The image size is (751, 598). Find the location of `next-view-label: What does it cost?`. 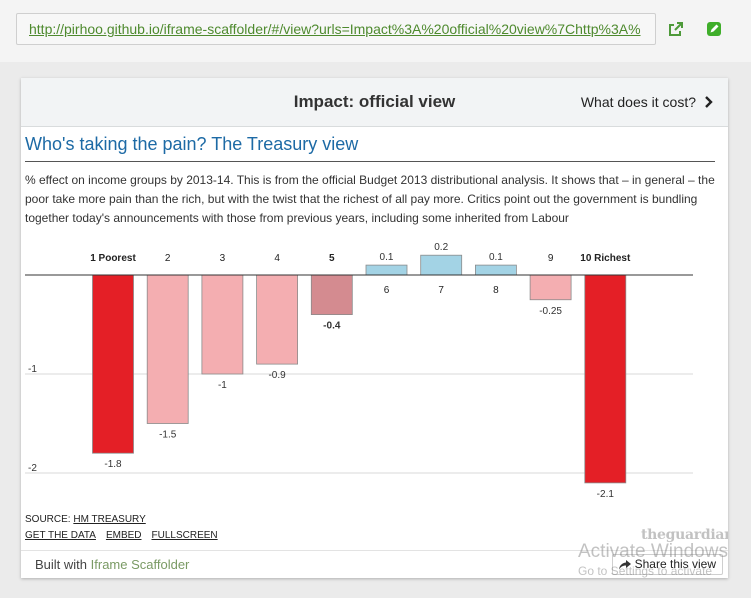

next-view-label: What does it cost? is located at coordinates (638, 102).